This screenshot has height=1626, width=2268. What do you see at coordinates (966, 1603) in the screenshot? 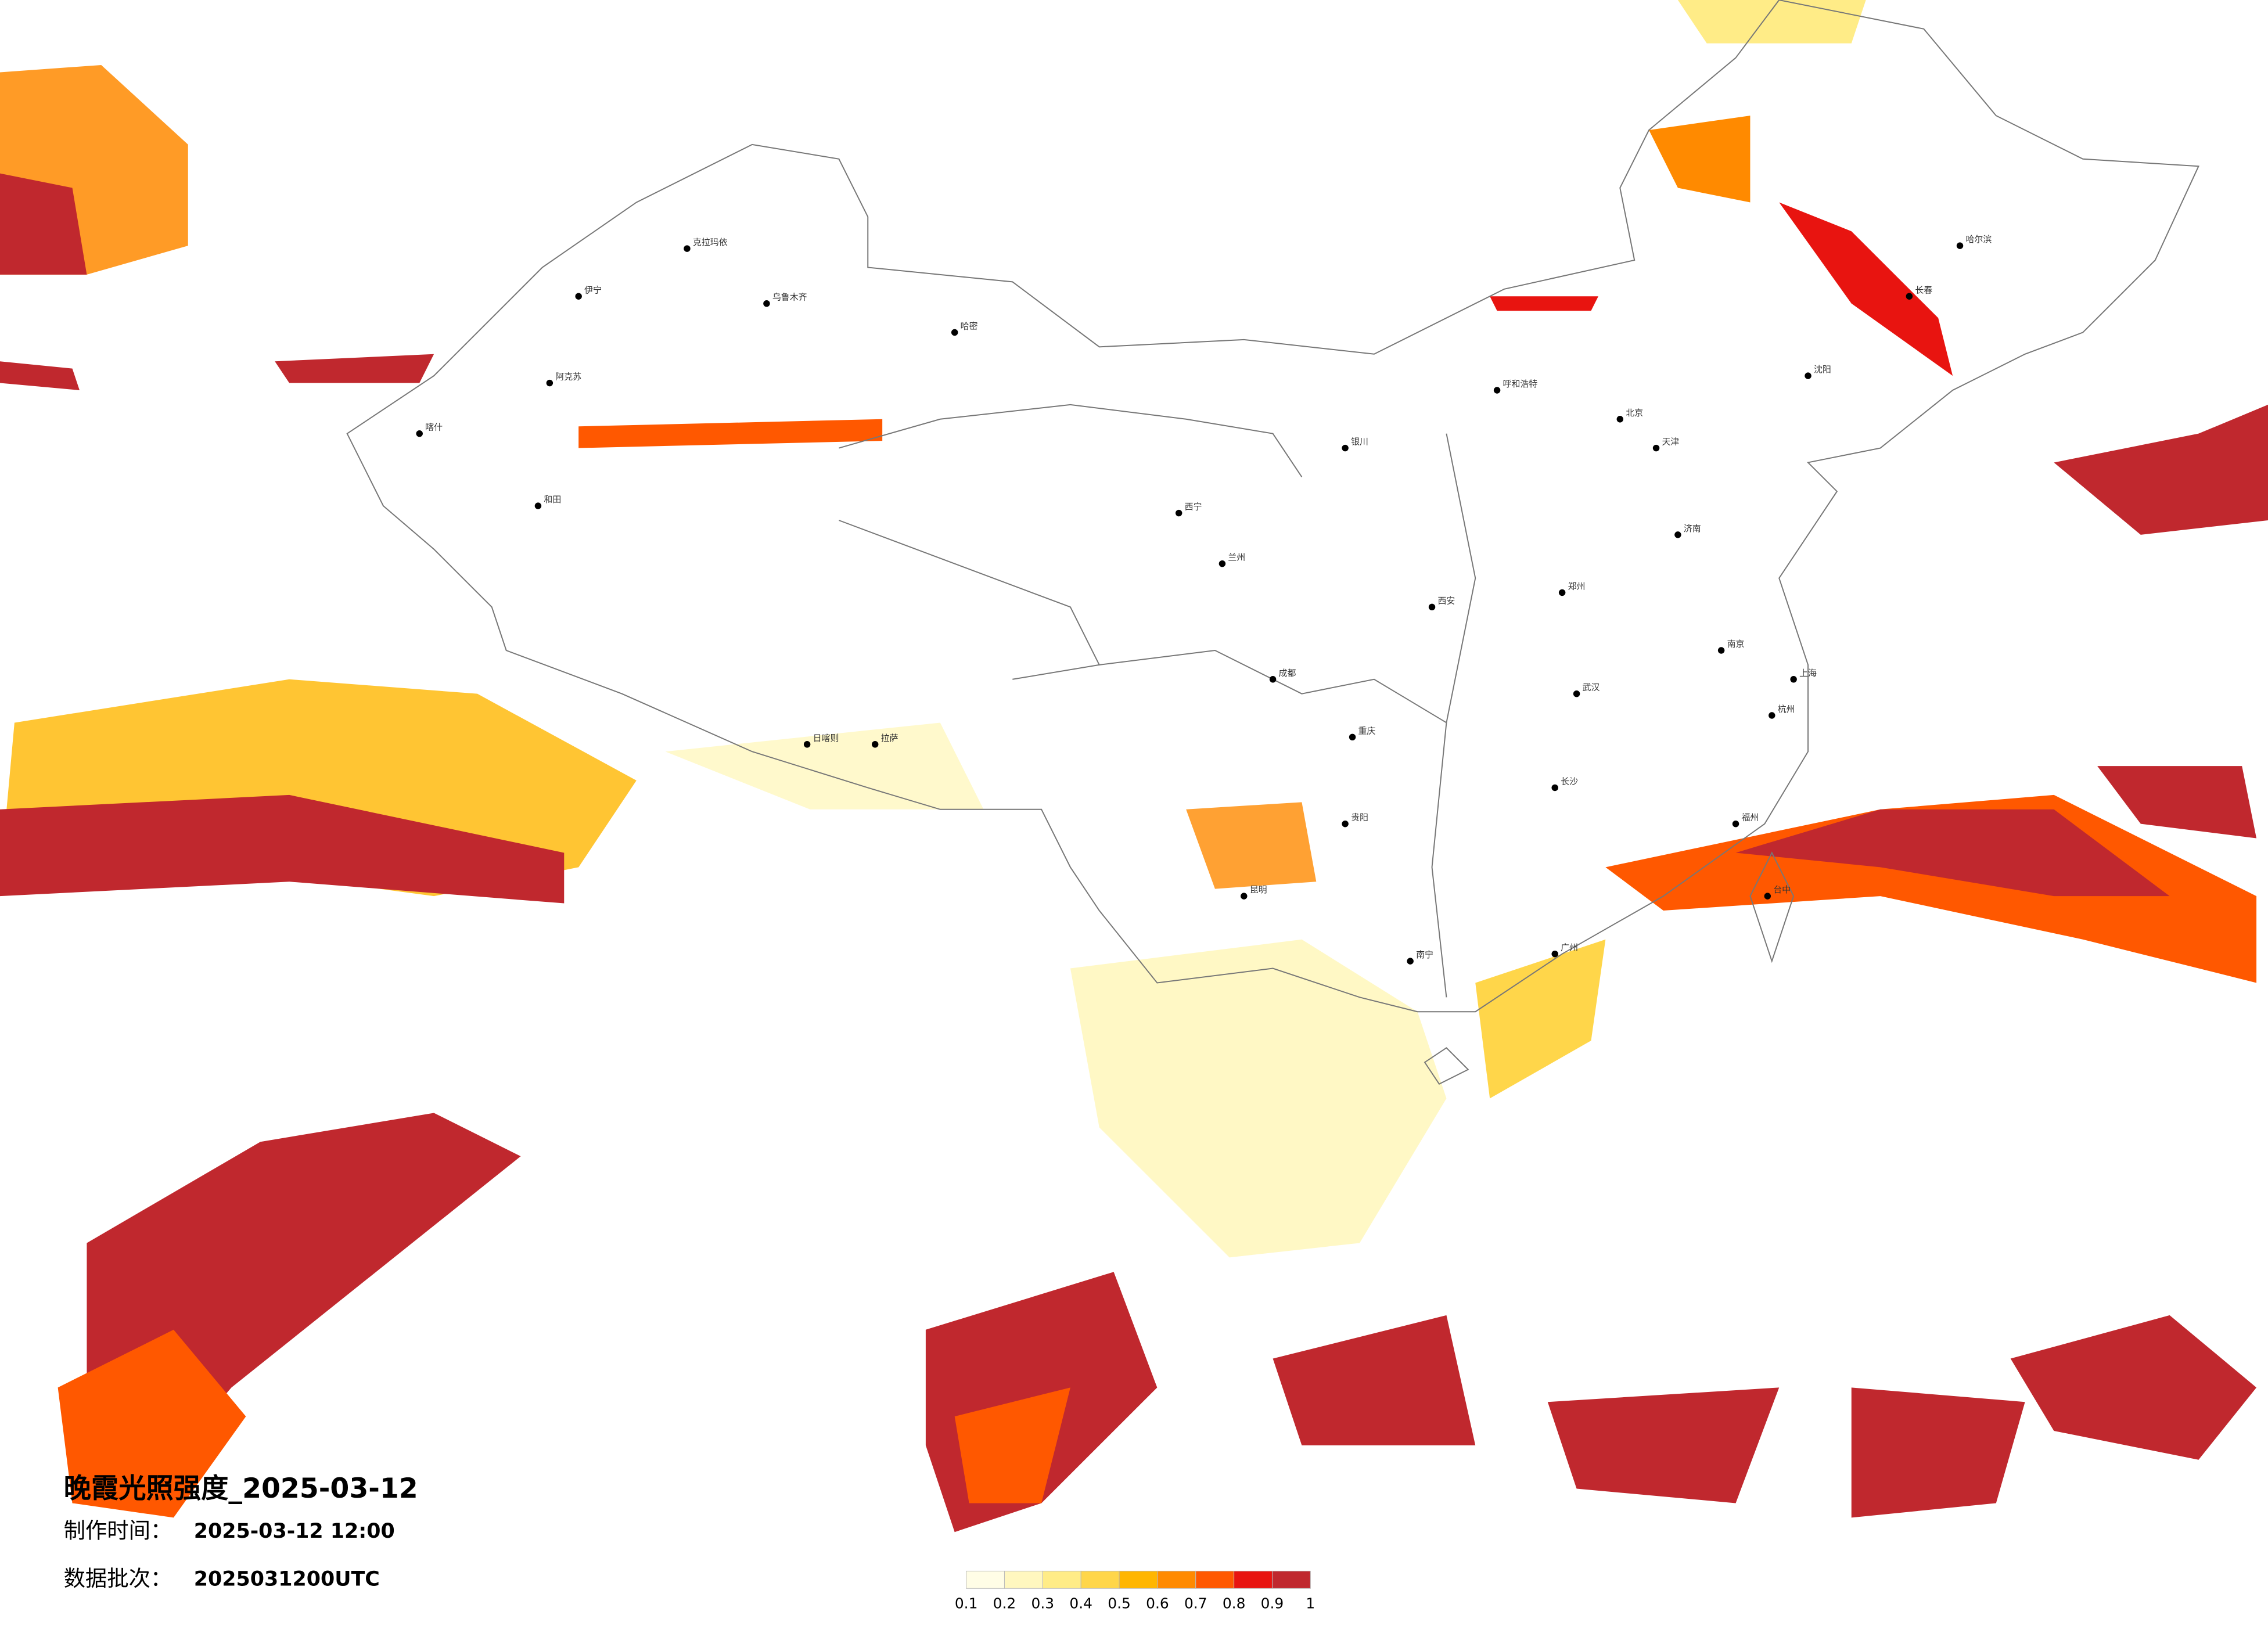
I see `legend-tick-label: 0.1` at bounding box center [966, 1603].